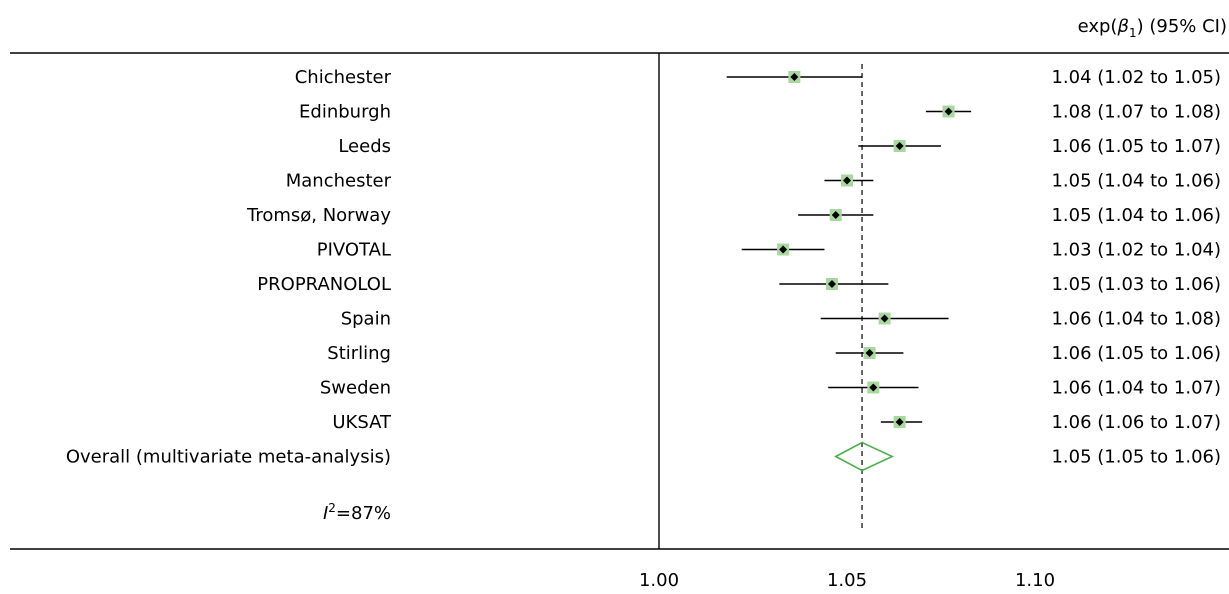  Describe the element at coordinates (1152, 28) in the screenshot. I see `column-header: exp(β1) (95% CI)` at that location.